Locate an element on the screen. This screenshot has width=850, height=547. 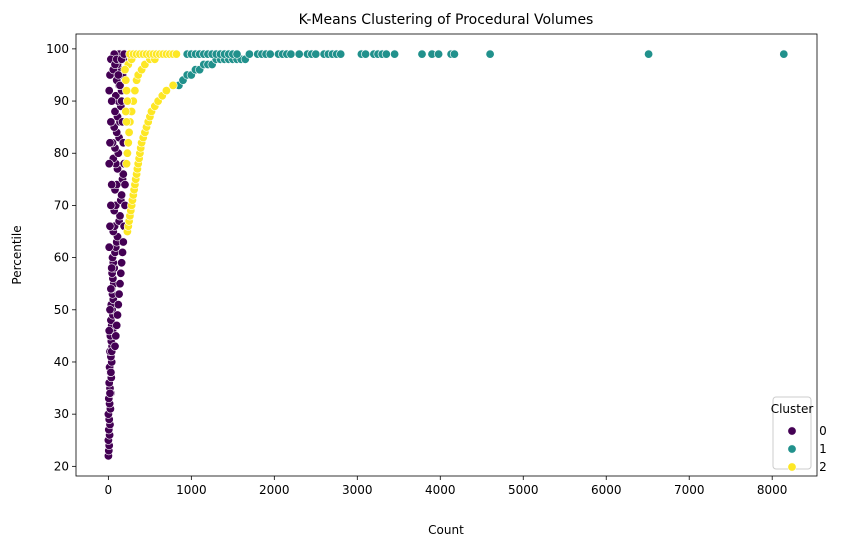
y-tick-label: 80 is located at coordinates (61, 153).